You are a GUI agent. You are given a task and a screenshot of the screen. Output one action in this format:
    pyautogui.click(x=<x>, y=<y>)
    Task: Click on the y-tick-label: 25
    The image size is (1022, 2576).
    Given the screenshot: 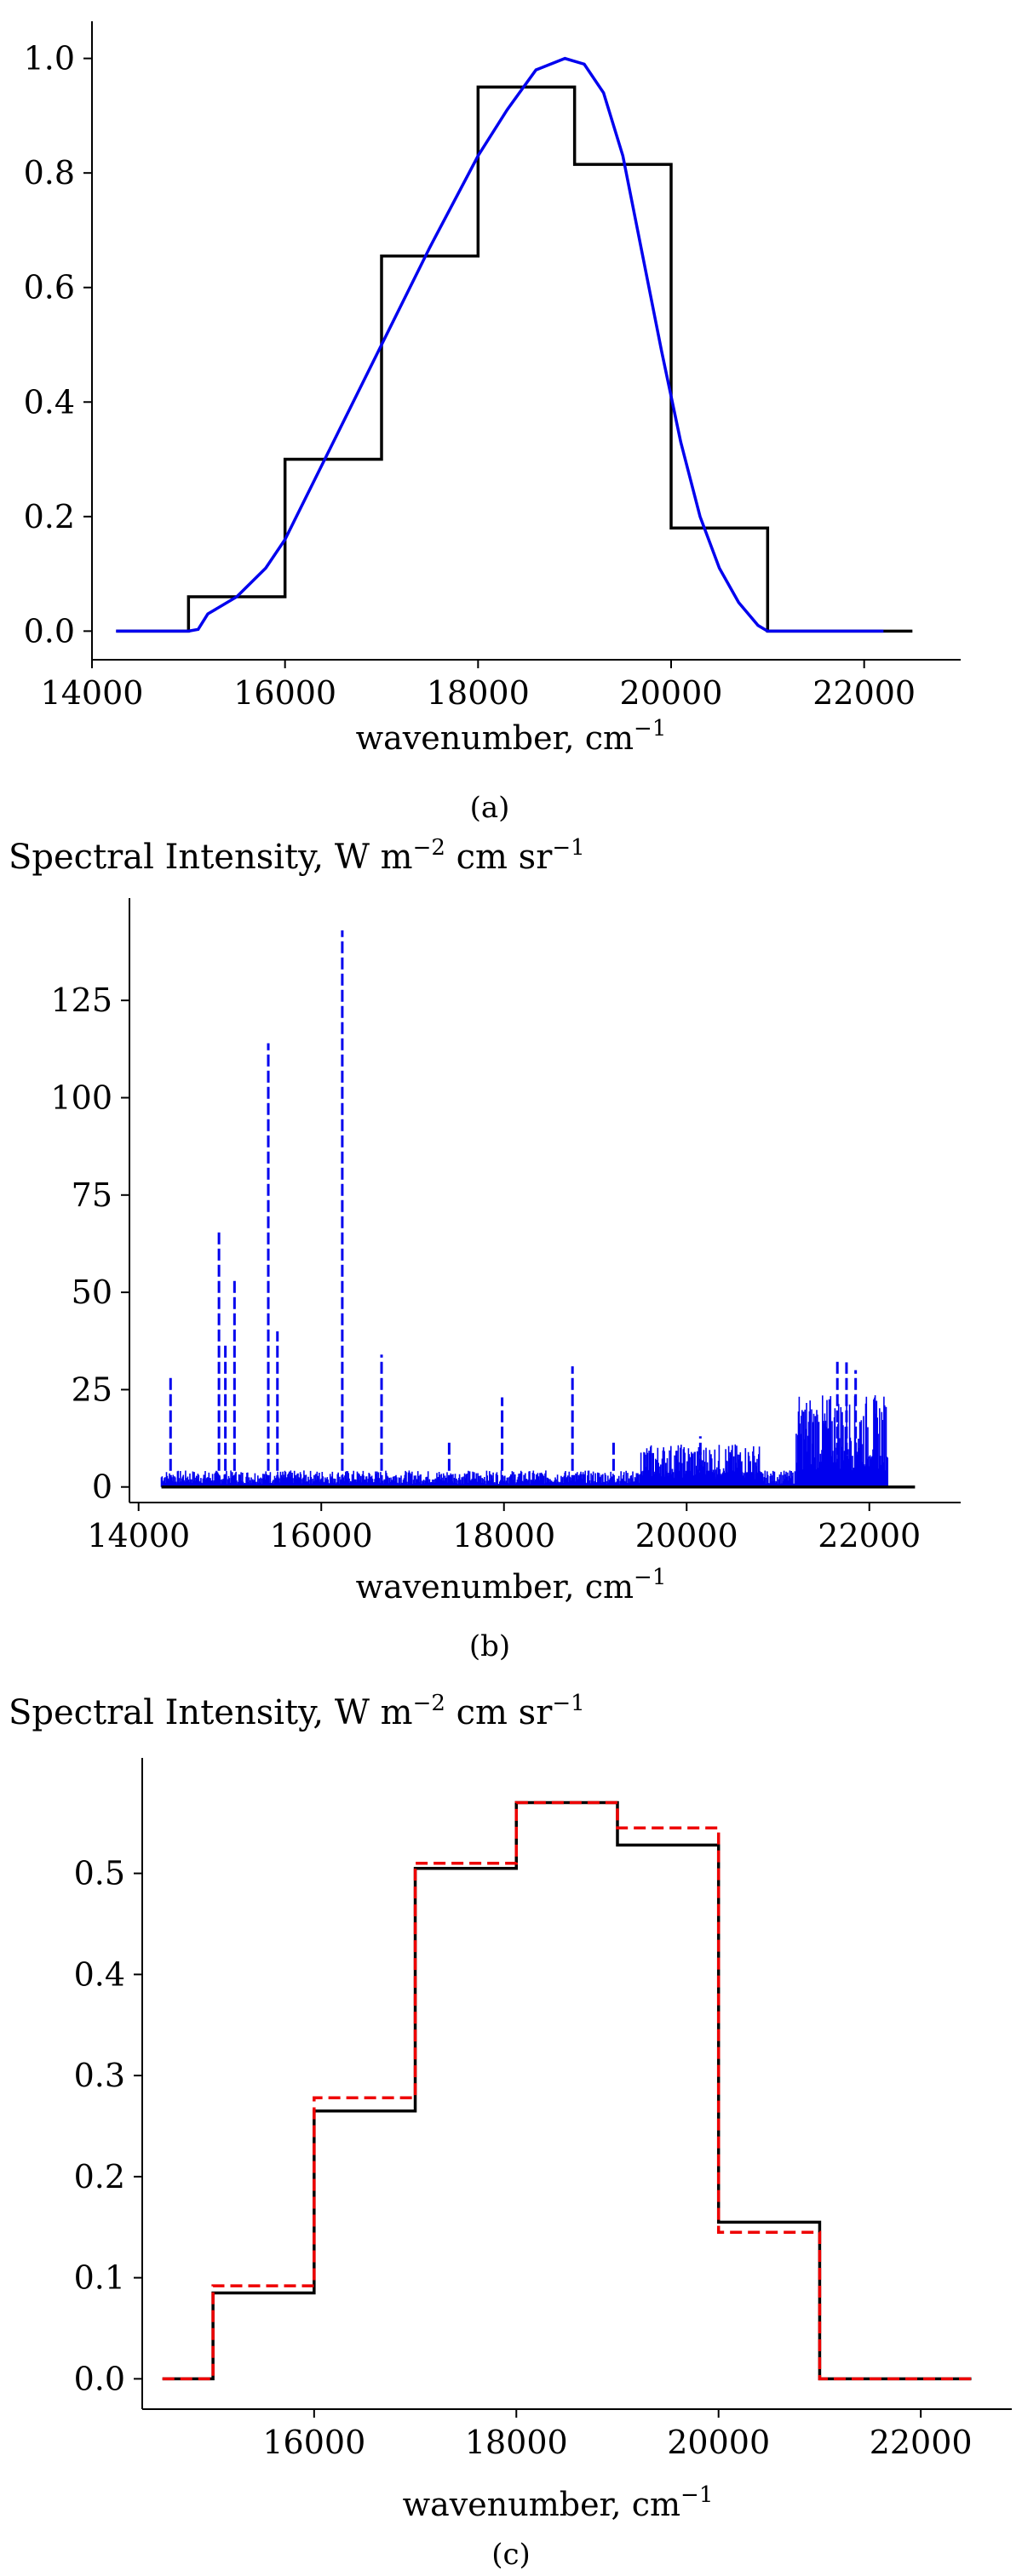 What is the action you would take?
    pyautogui.click(x=92, y=1390)
    